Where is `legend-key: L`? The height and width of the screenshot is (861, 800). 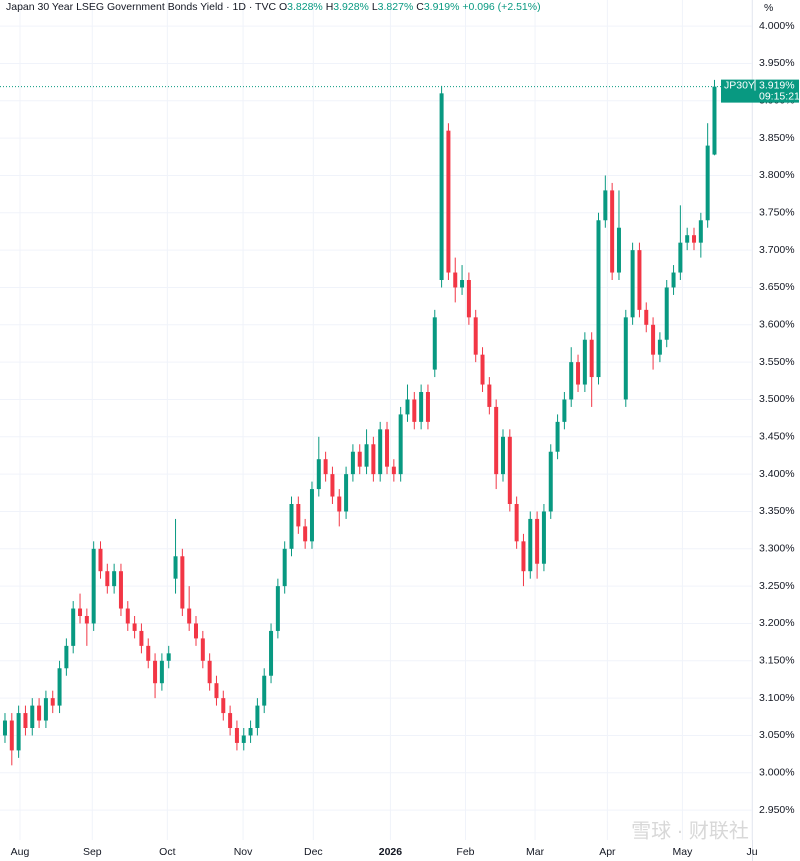 legend-key: L is located at coordinates (374, 7).